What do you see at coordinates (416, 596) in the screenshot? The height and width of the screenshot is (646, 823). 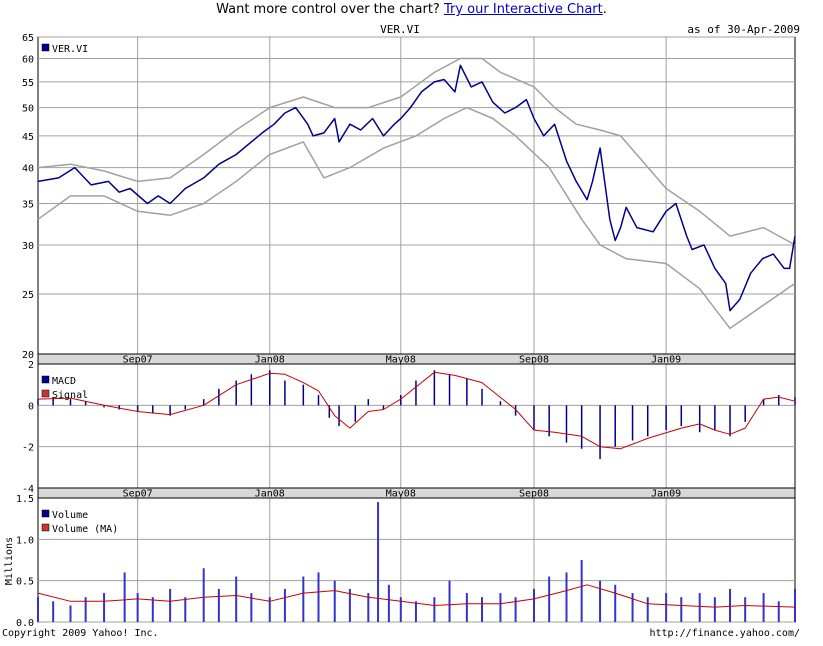 I see `volume-ma-line` at bounding box center [416, 596].